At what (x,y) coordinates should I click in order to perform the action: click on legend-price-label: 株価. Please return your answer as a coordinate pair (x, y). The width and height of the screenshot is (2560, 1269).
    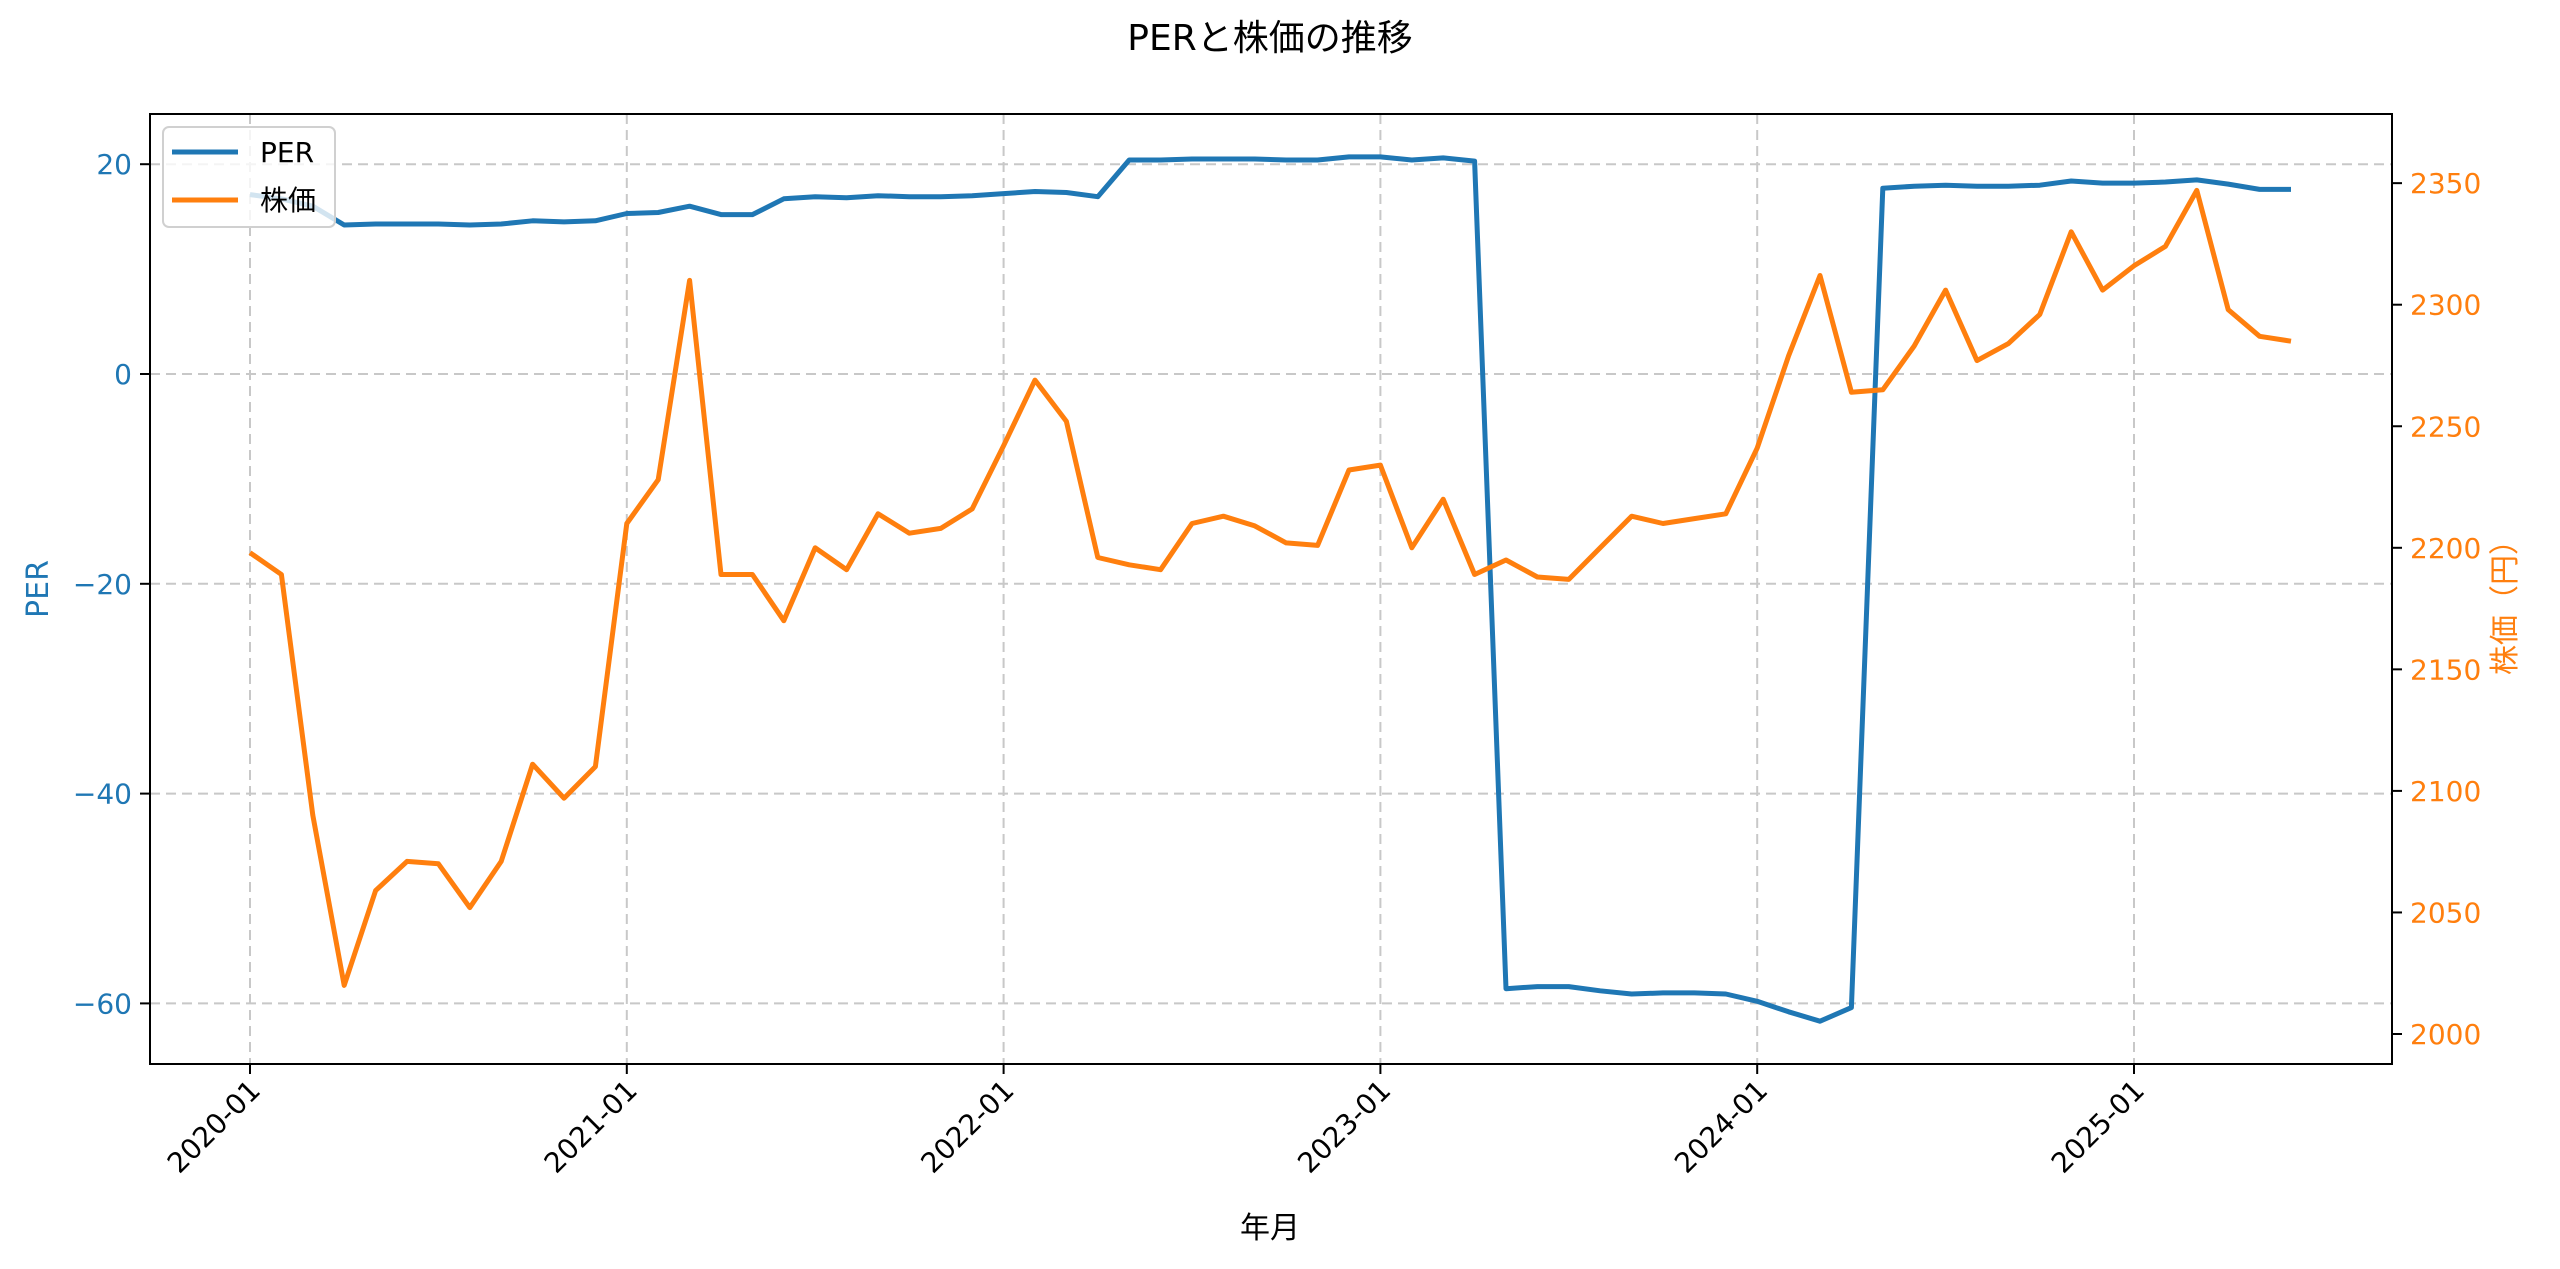
    Looking at the image, I should click on (288, 200).